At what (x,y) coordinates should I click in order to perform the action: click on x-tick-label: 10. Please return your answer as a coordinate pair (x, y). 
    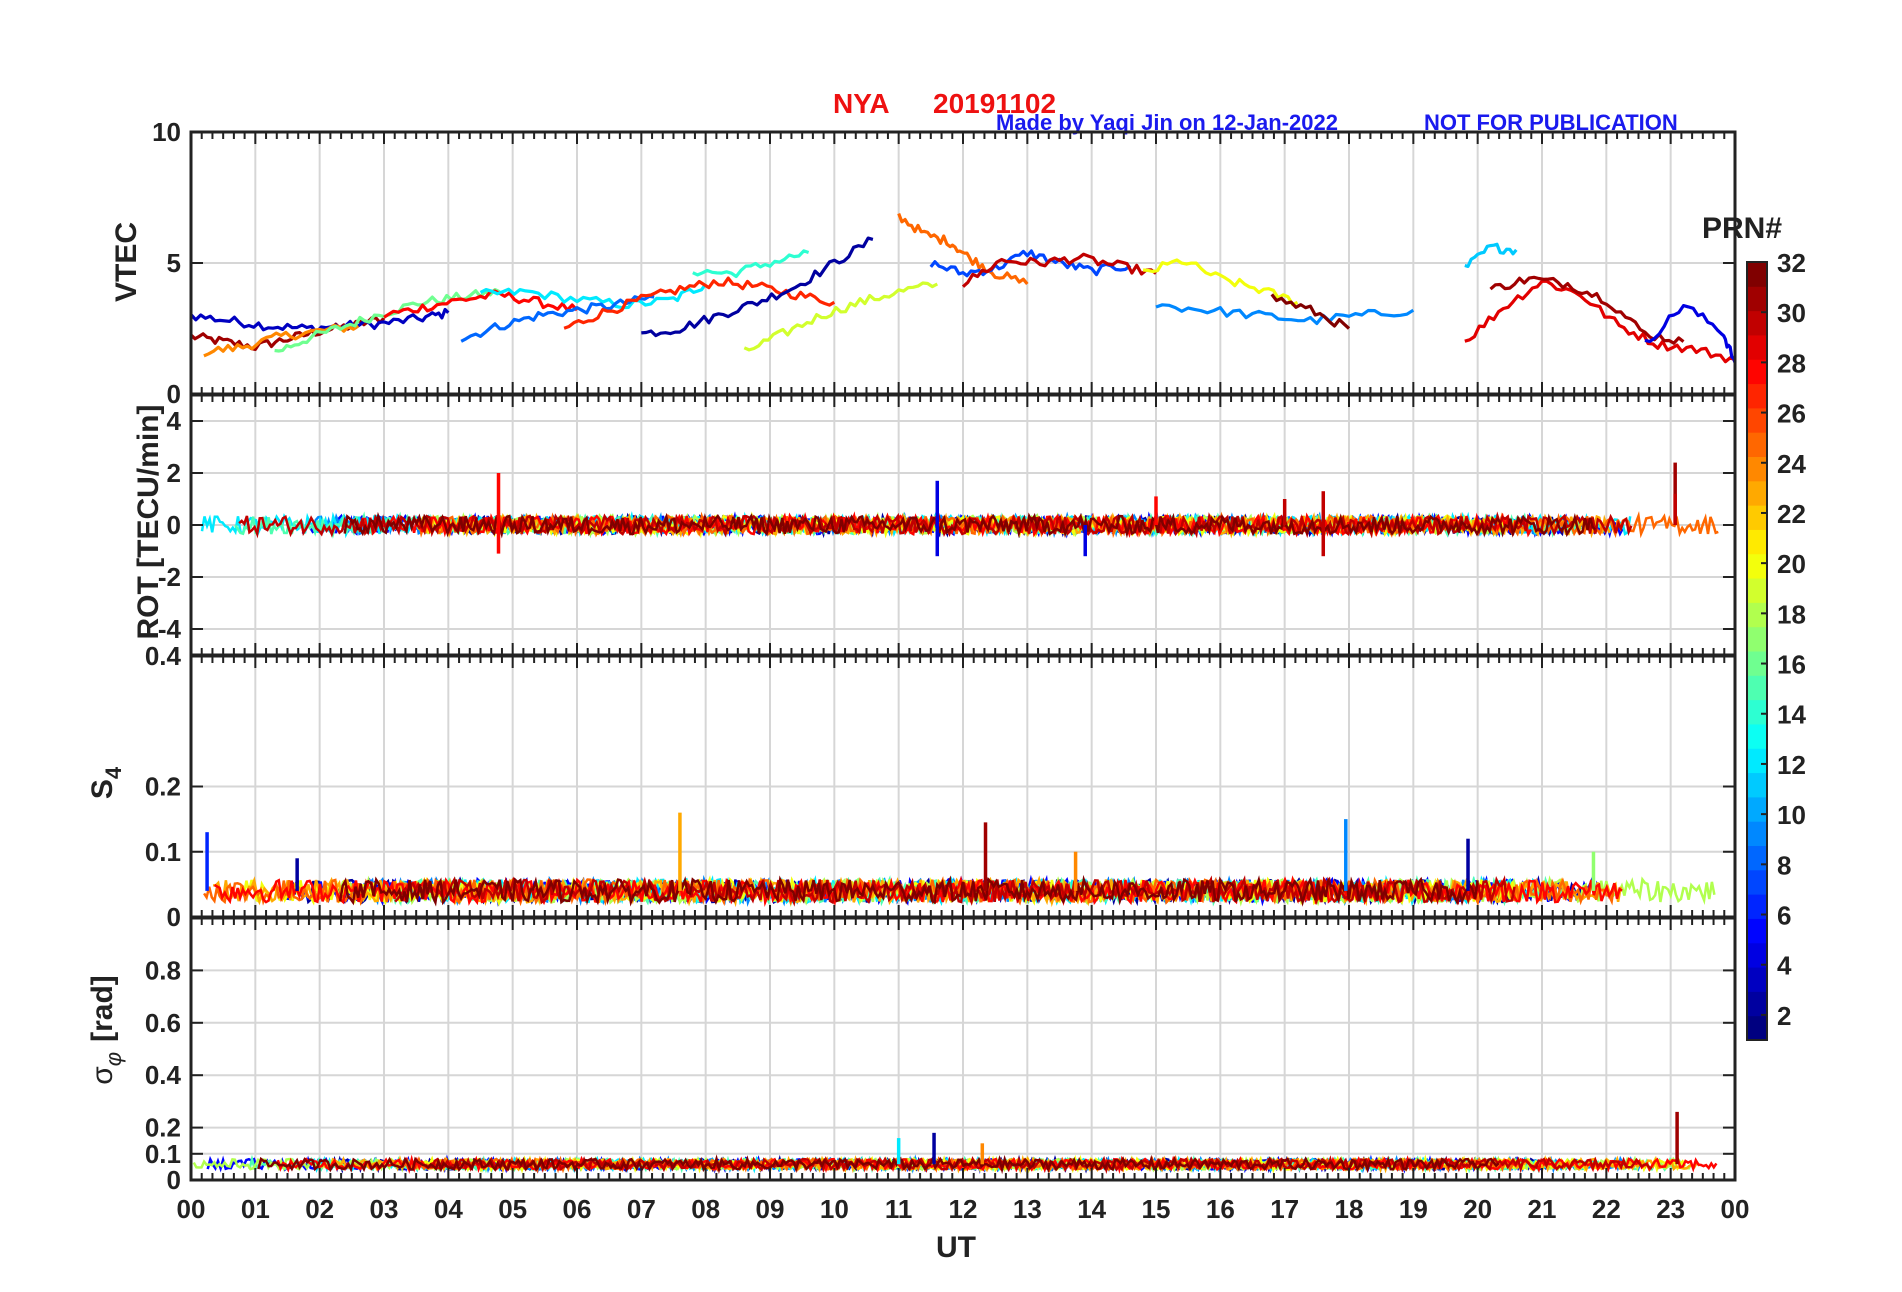
    Looking at the image, I should click on (834, 1209).